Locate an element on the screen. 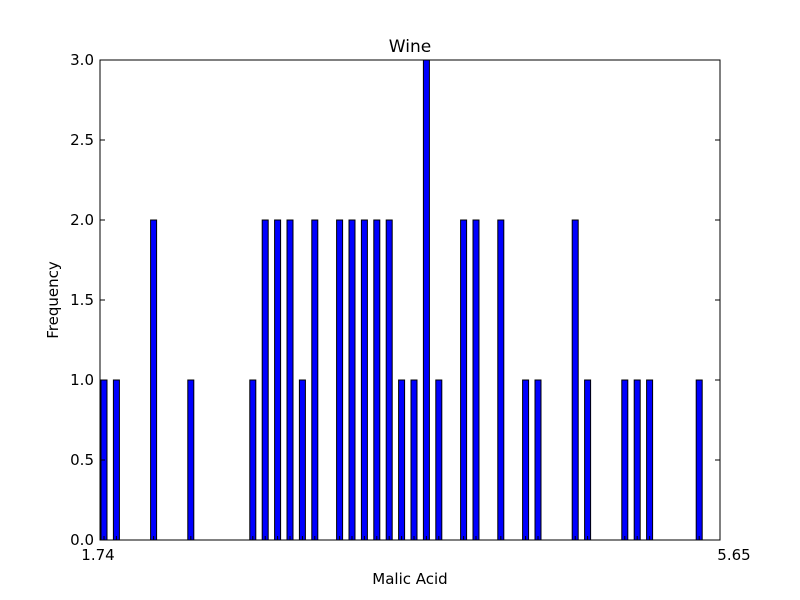  y-tick-label: 3.0 is located at coordinates (82, 60).